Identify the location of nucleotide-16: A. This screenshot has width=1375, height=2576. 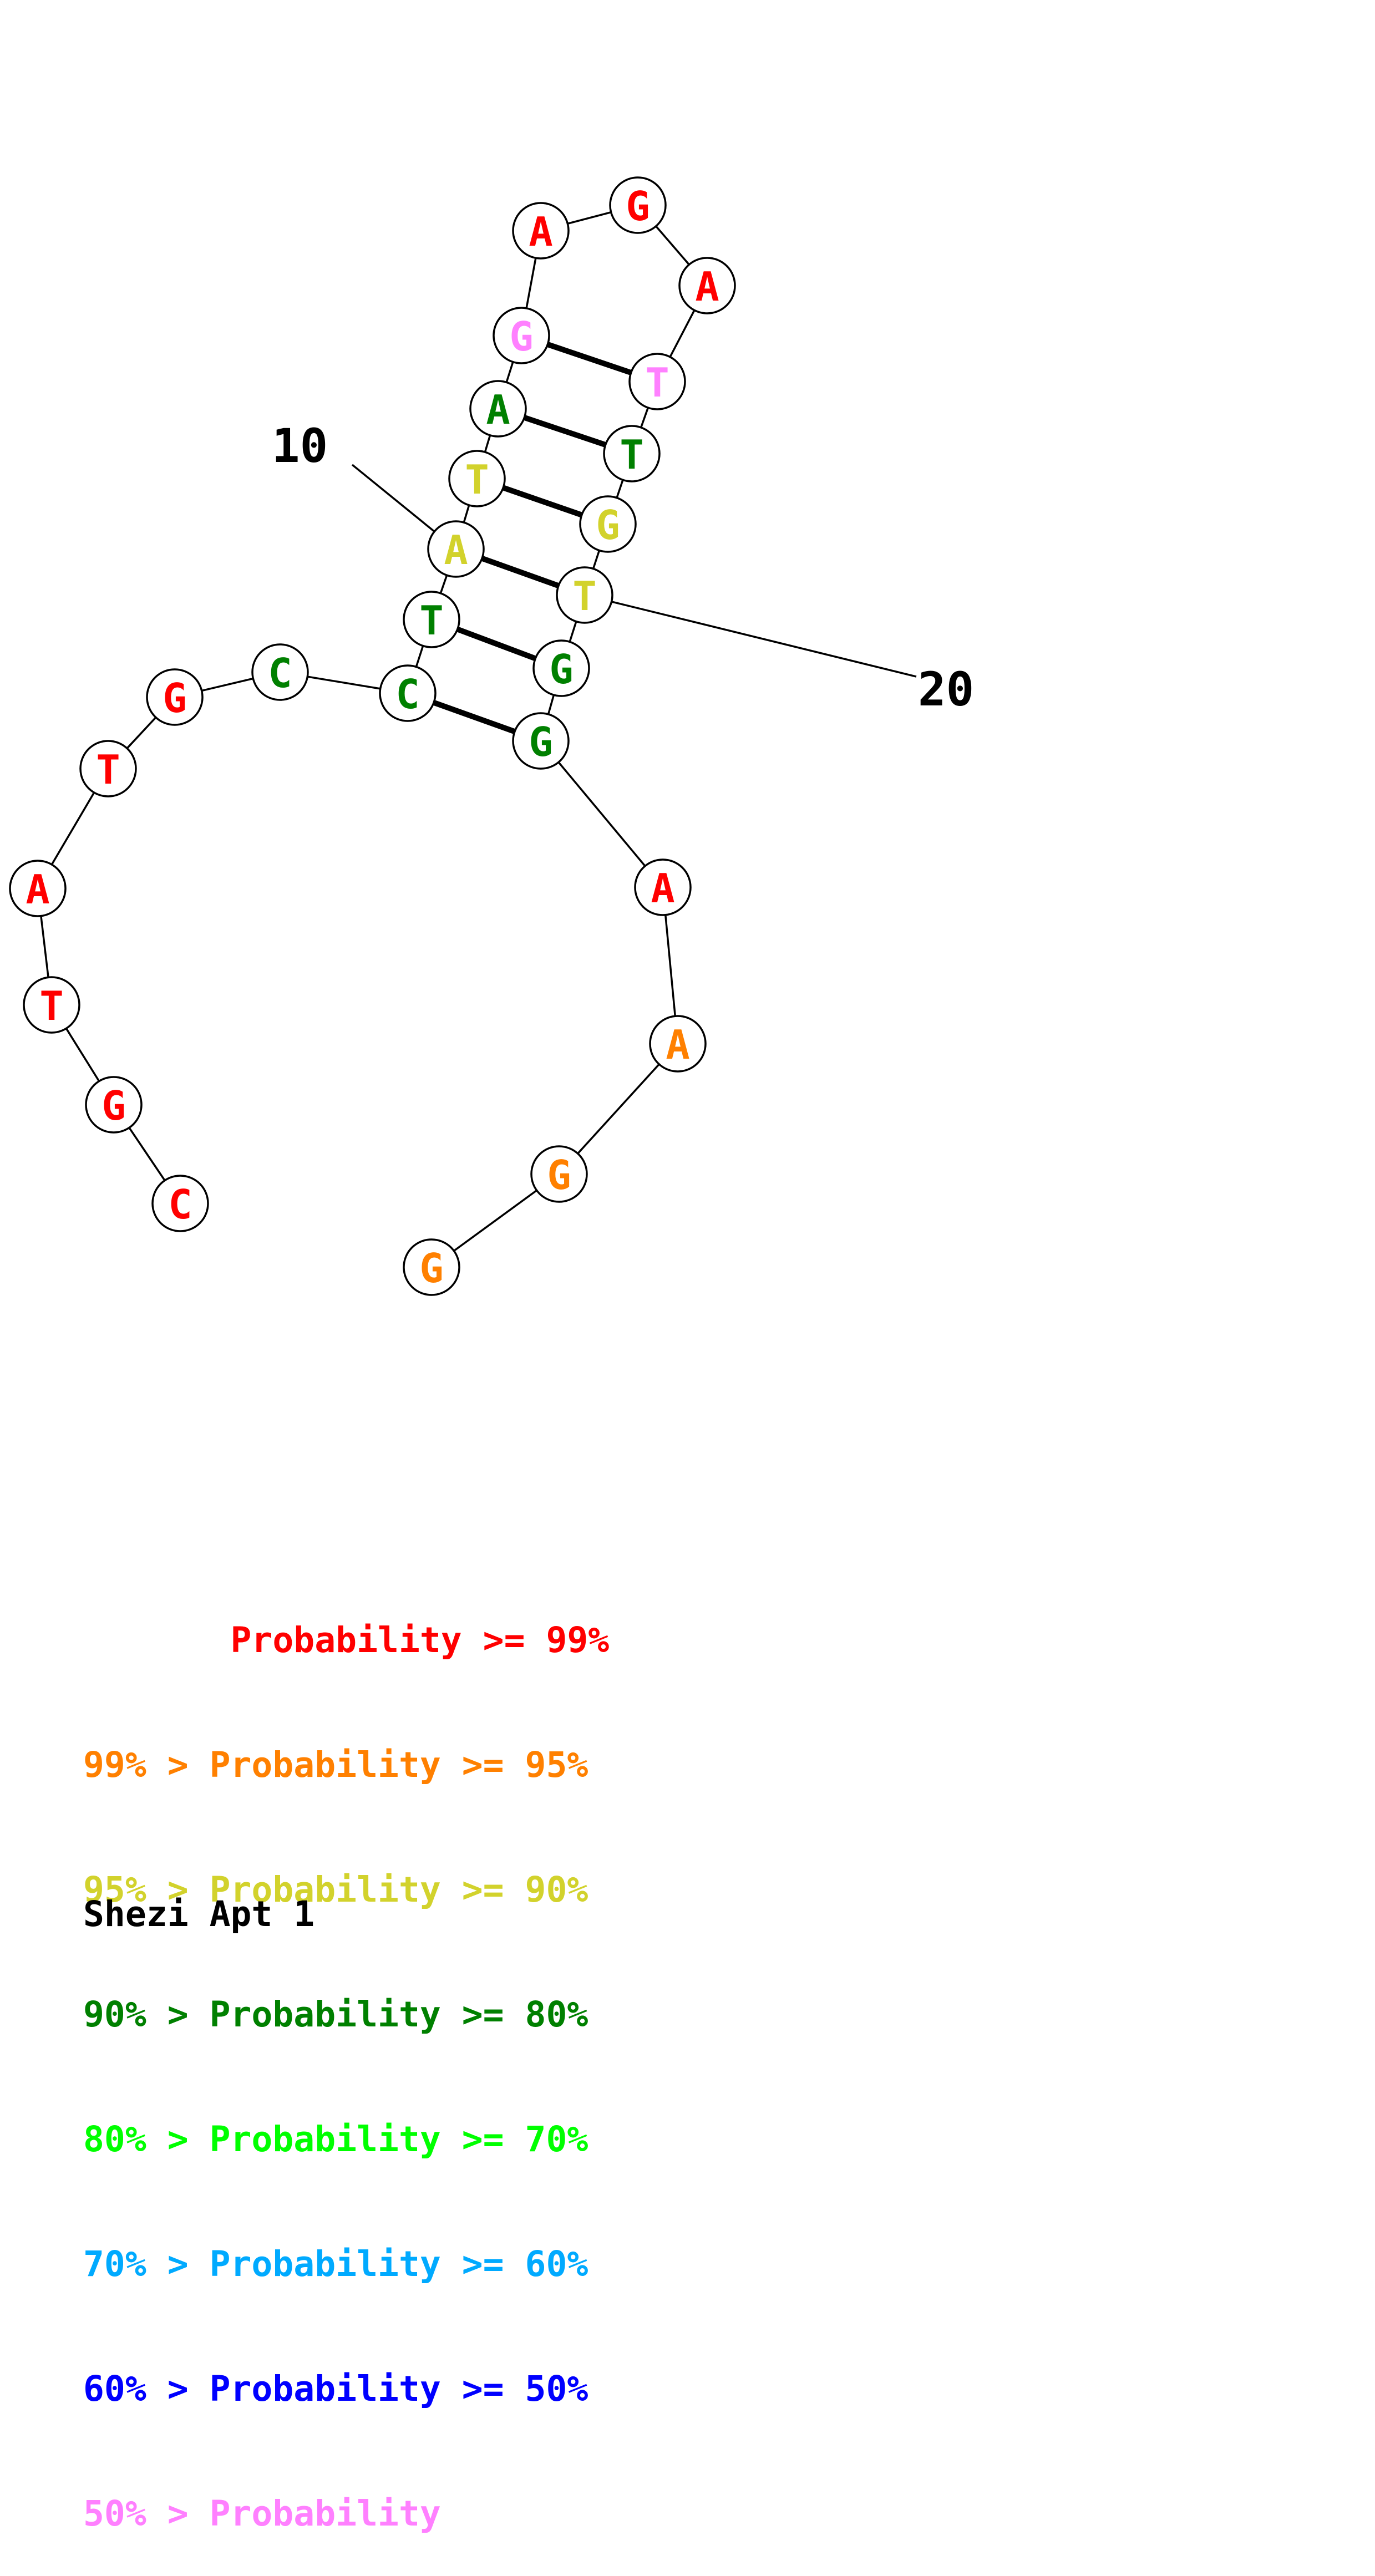
(707, 285).